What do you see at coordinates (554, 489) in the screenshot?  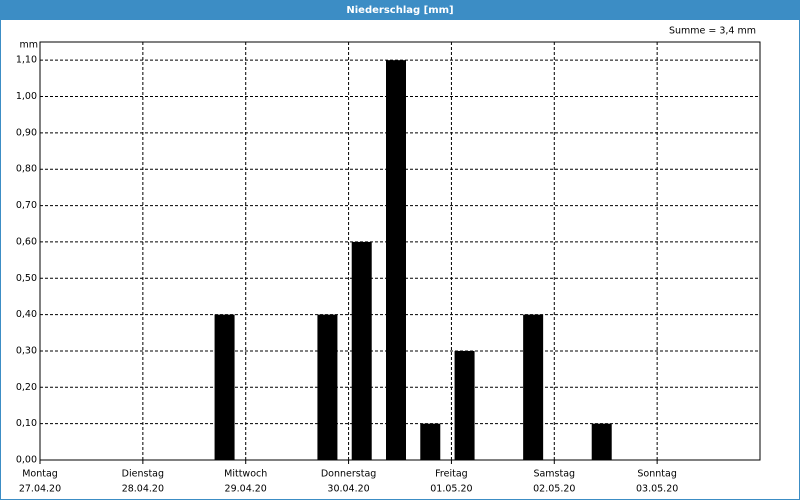 I see `x-tick-date: 02.05.20` at bounding box center [554, 489].